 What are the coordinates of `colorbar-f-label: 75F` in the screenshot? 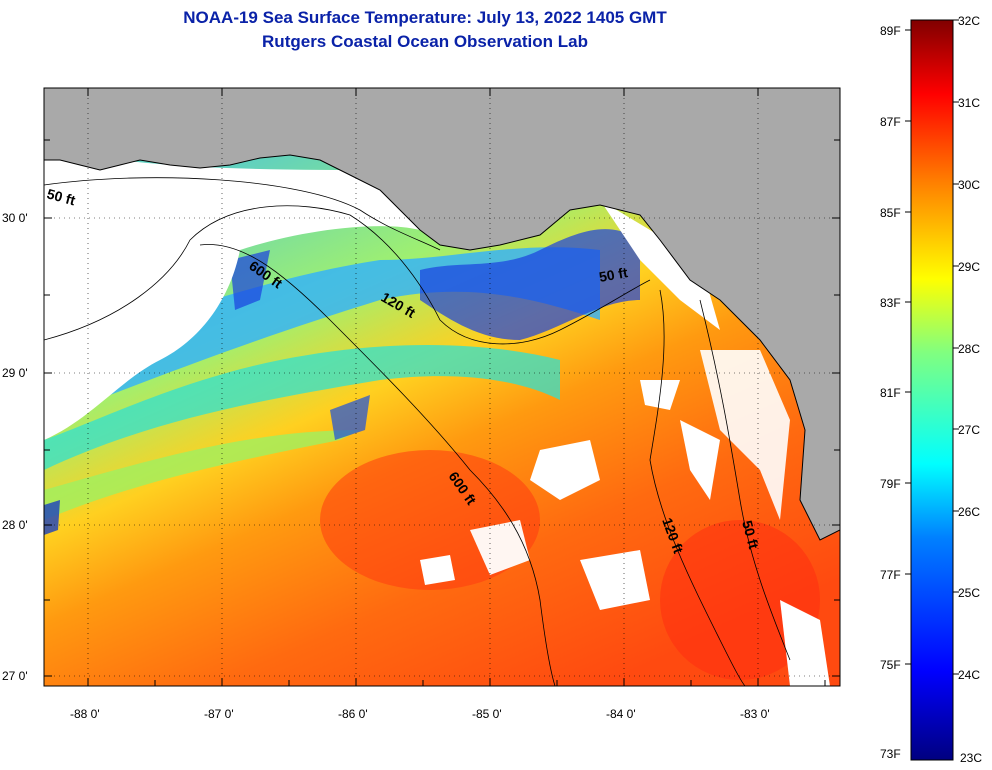 It's located at (890, 665).